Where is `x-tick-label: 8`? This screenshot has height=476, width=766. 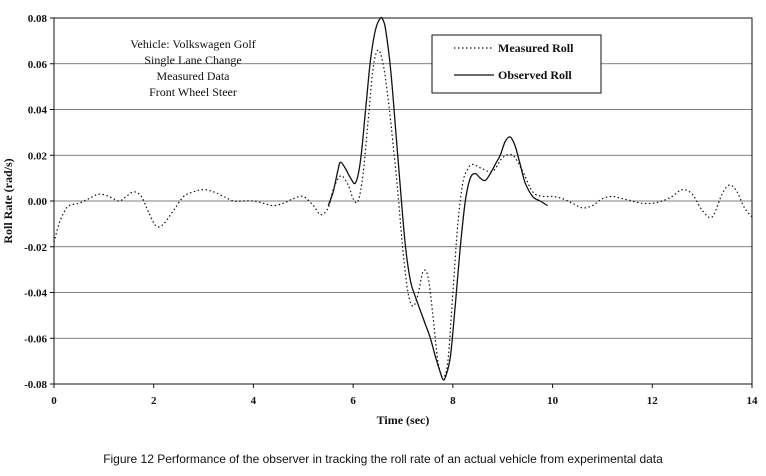
x-tick-label: 8 is located at coordinates (453, 401).